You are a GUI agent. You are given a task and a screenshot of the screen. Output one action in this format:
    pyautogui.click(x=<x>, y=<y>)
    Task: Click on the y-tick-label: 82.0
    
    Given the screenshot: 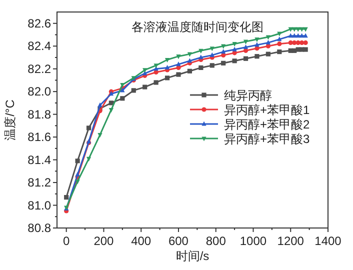 What is the action you would take?
    pyautogui.click(x=40, y=91)
    